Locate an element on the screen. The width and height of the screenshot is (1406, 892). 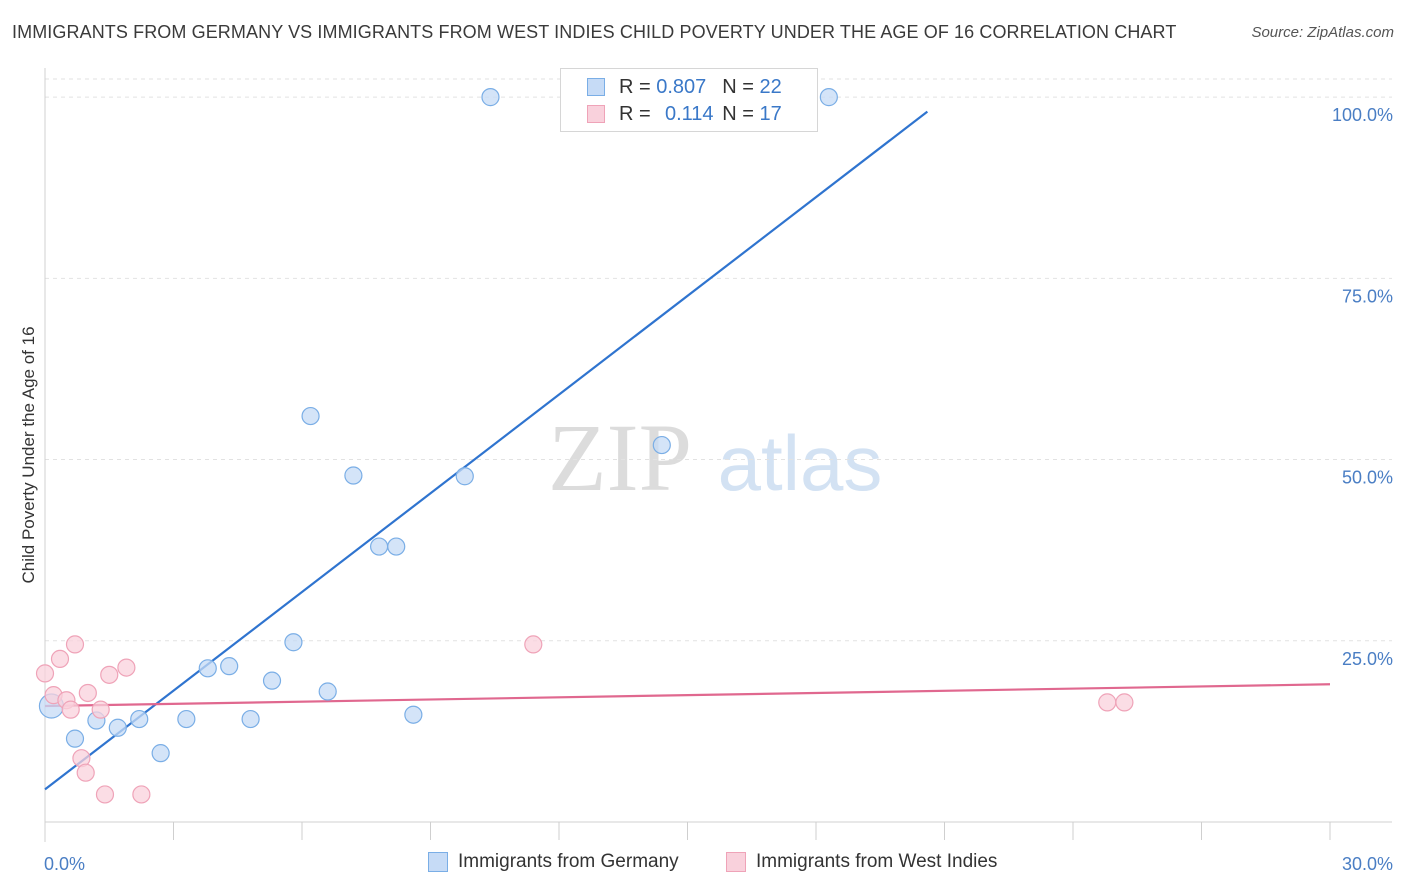
zipatlas-watermark: ZIP atlas is located at coordinates (715, 457).